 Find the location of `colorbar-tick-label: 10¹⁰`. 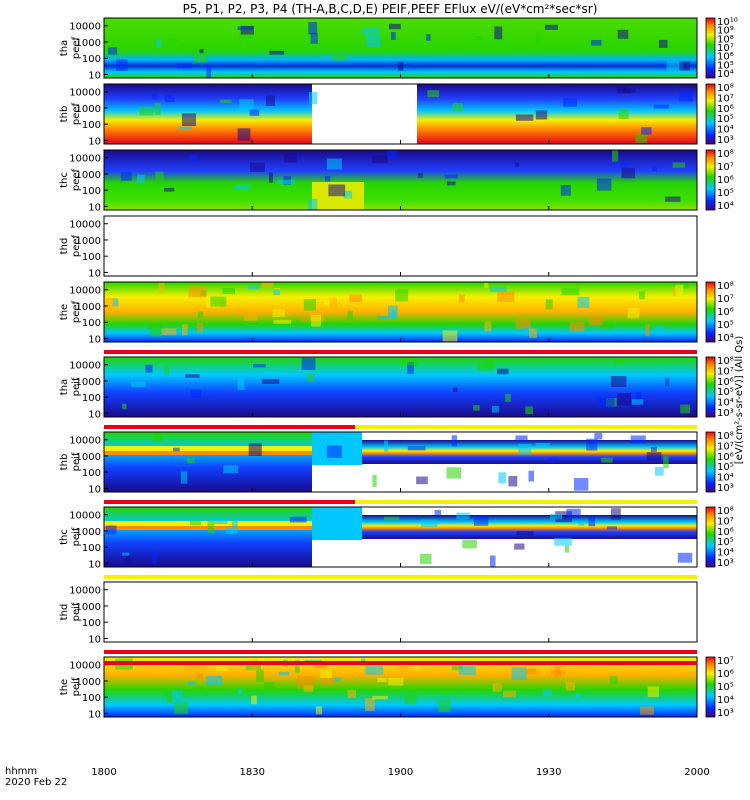

colorbar-tick-label: 10¹⁰ is located at coordinates (727, 22).